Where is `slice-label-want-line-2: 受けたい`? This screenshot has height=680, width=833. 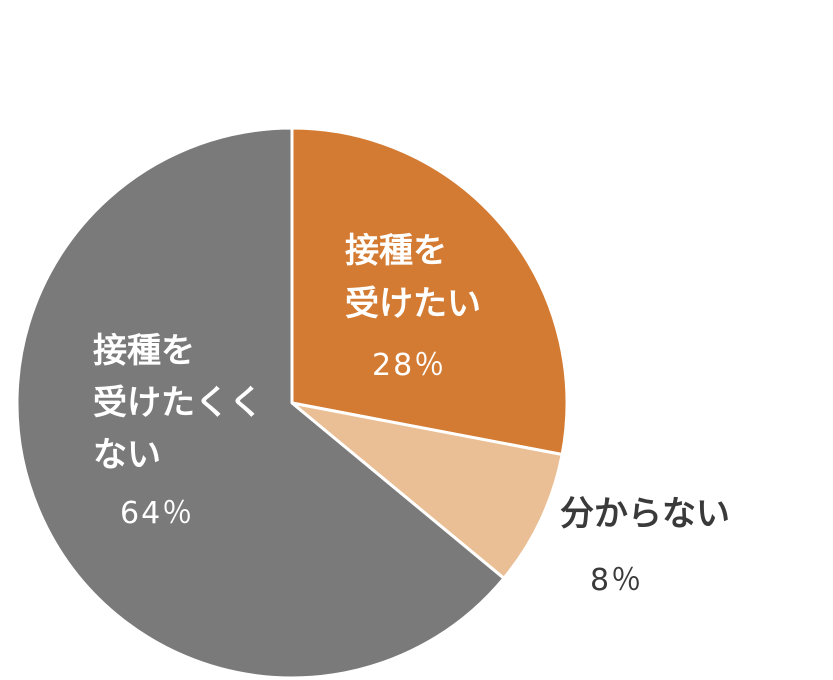
slice-label-want-line-2: 受けたい is located at coordinates (413, 304).